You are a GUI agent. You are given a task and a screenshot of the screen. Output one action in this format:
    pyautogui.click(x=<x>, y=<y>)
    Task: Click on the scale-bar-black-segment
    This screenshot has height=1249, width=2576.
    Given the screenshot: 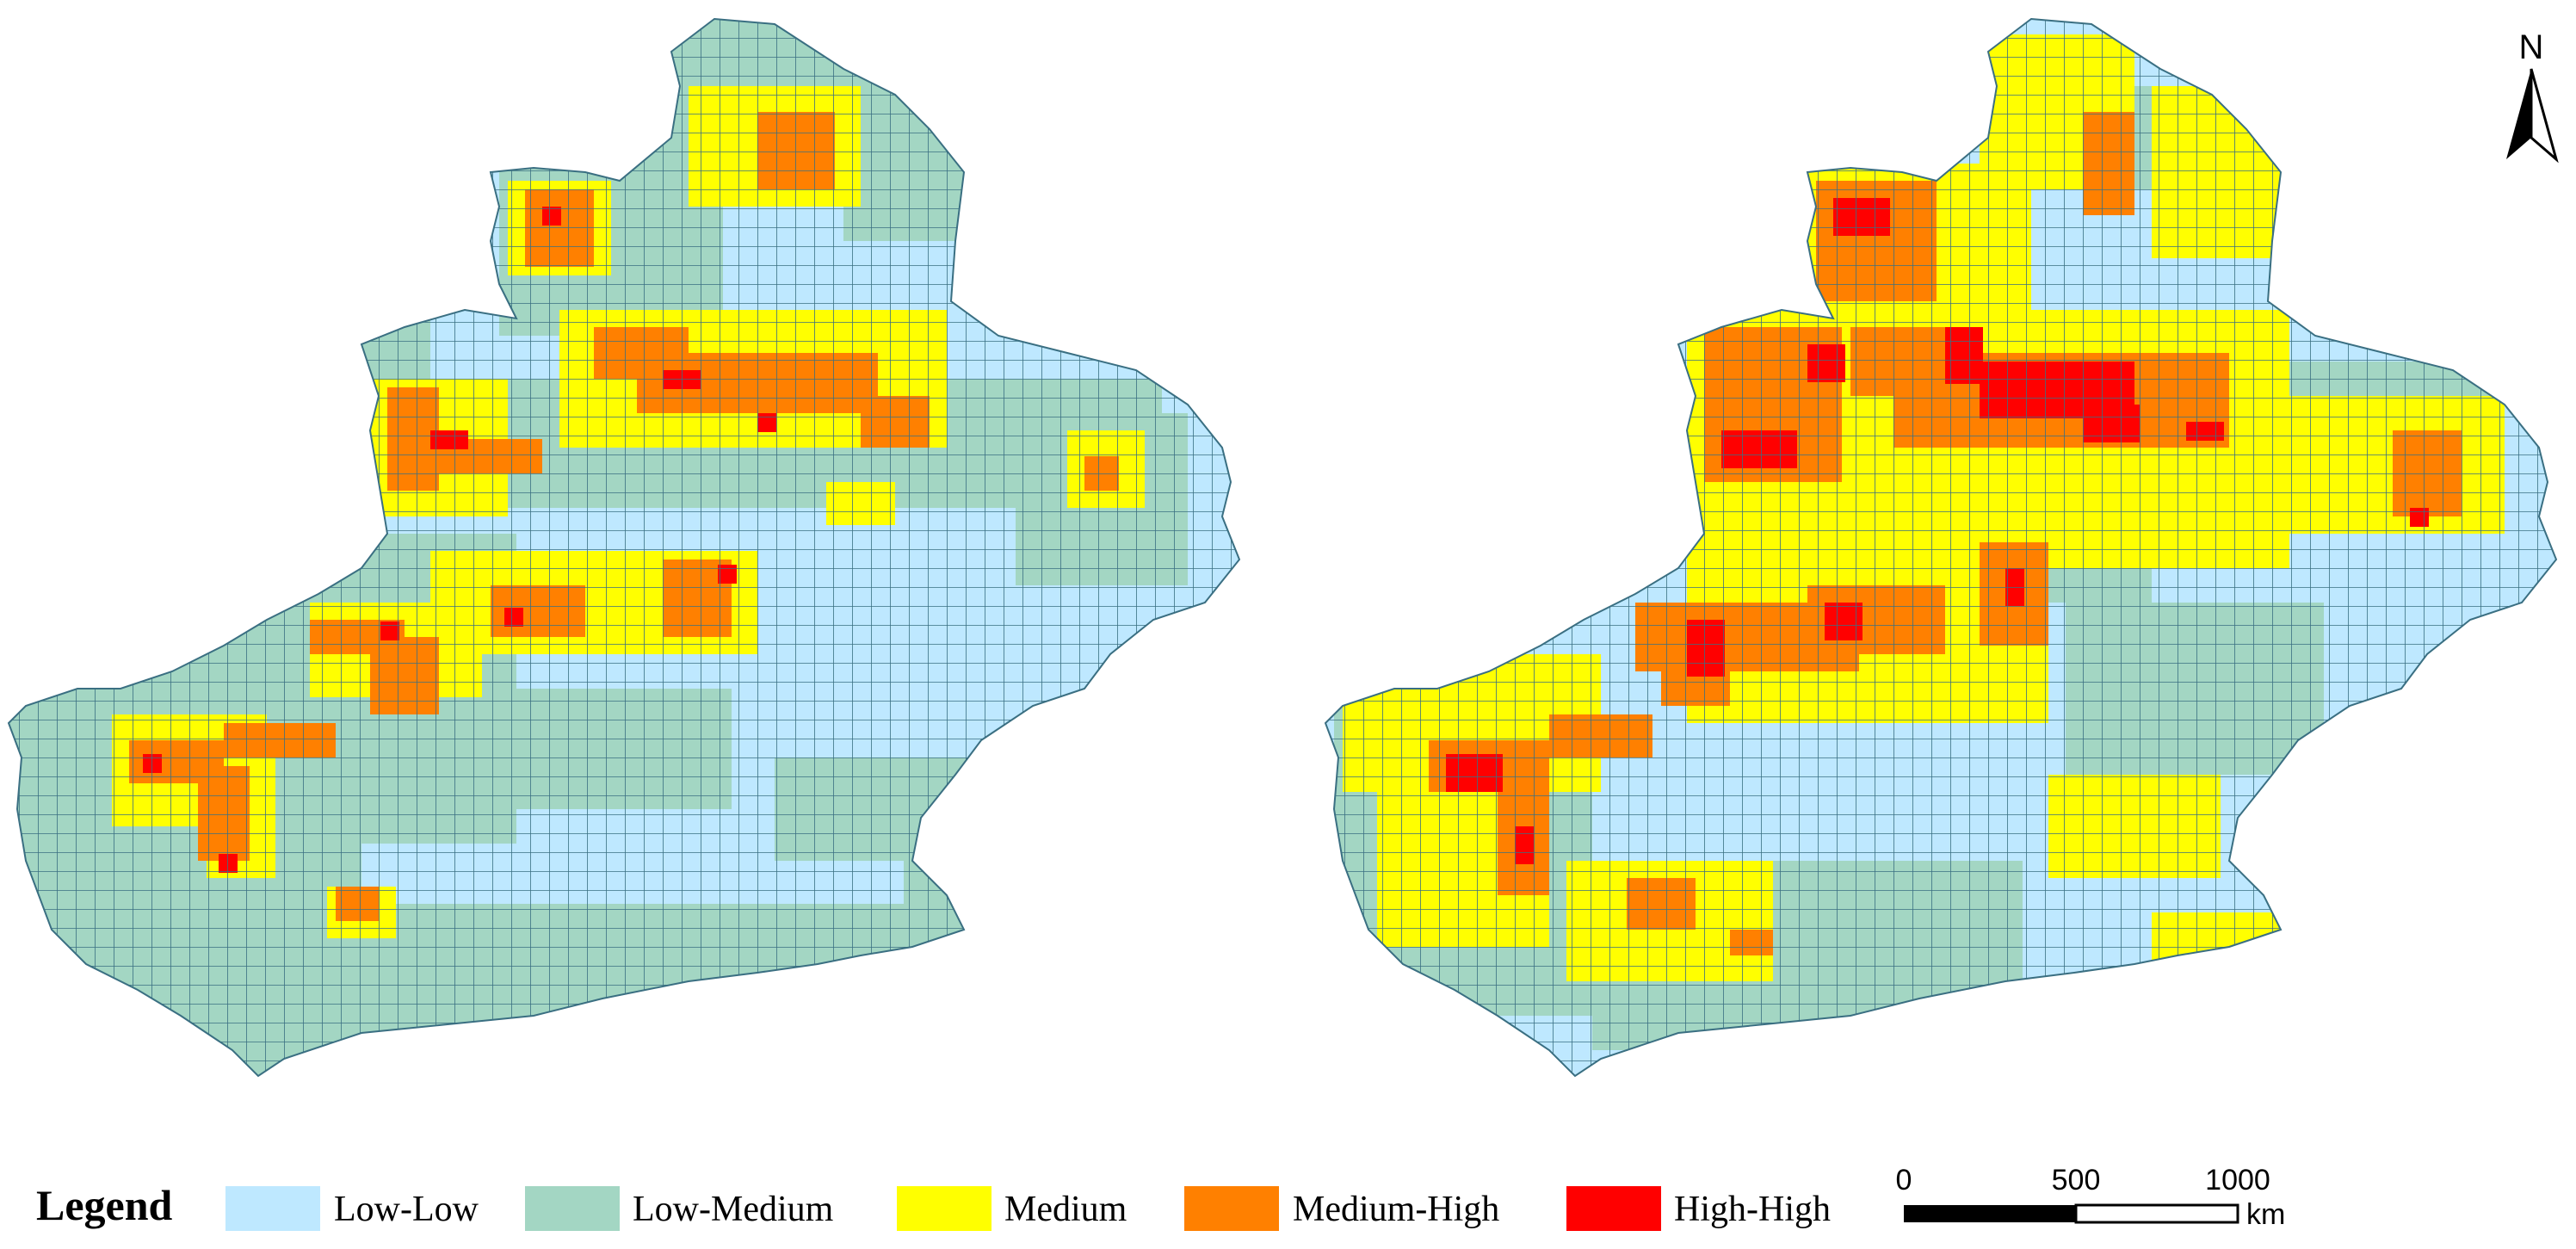 What is the action you would take?
    pyautogui.click(x=1990, y=1214)
    